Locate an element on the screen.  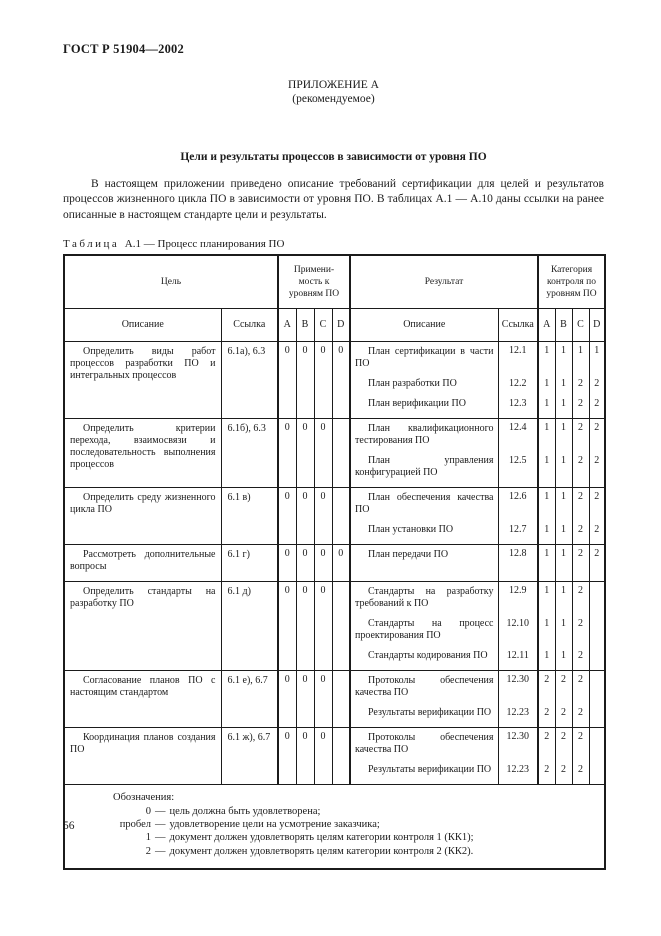
goal-description-text: Определить среду жизненного цикла ПО is located at coordinates (143, 504).